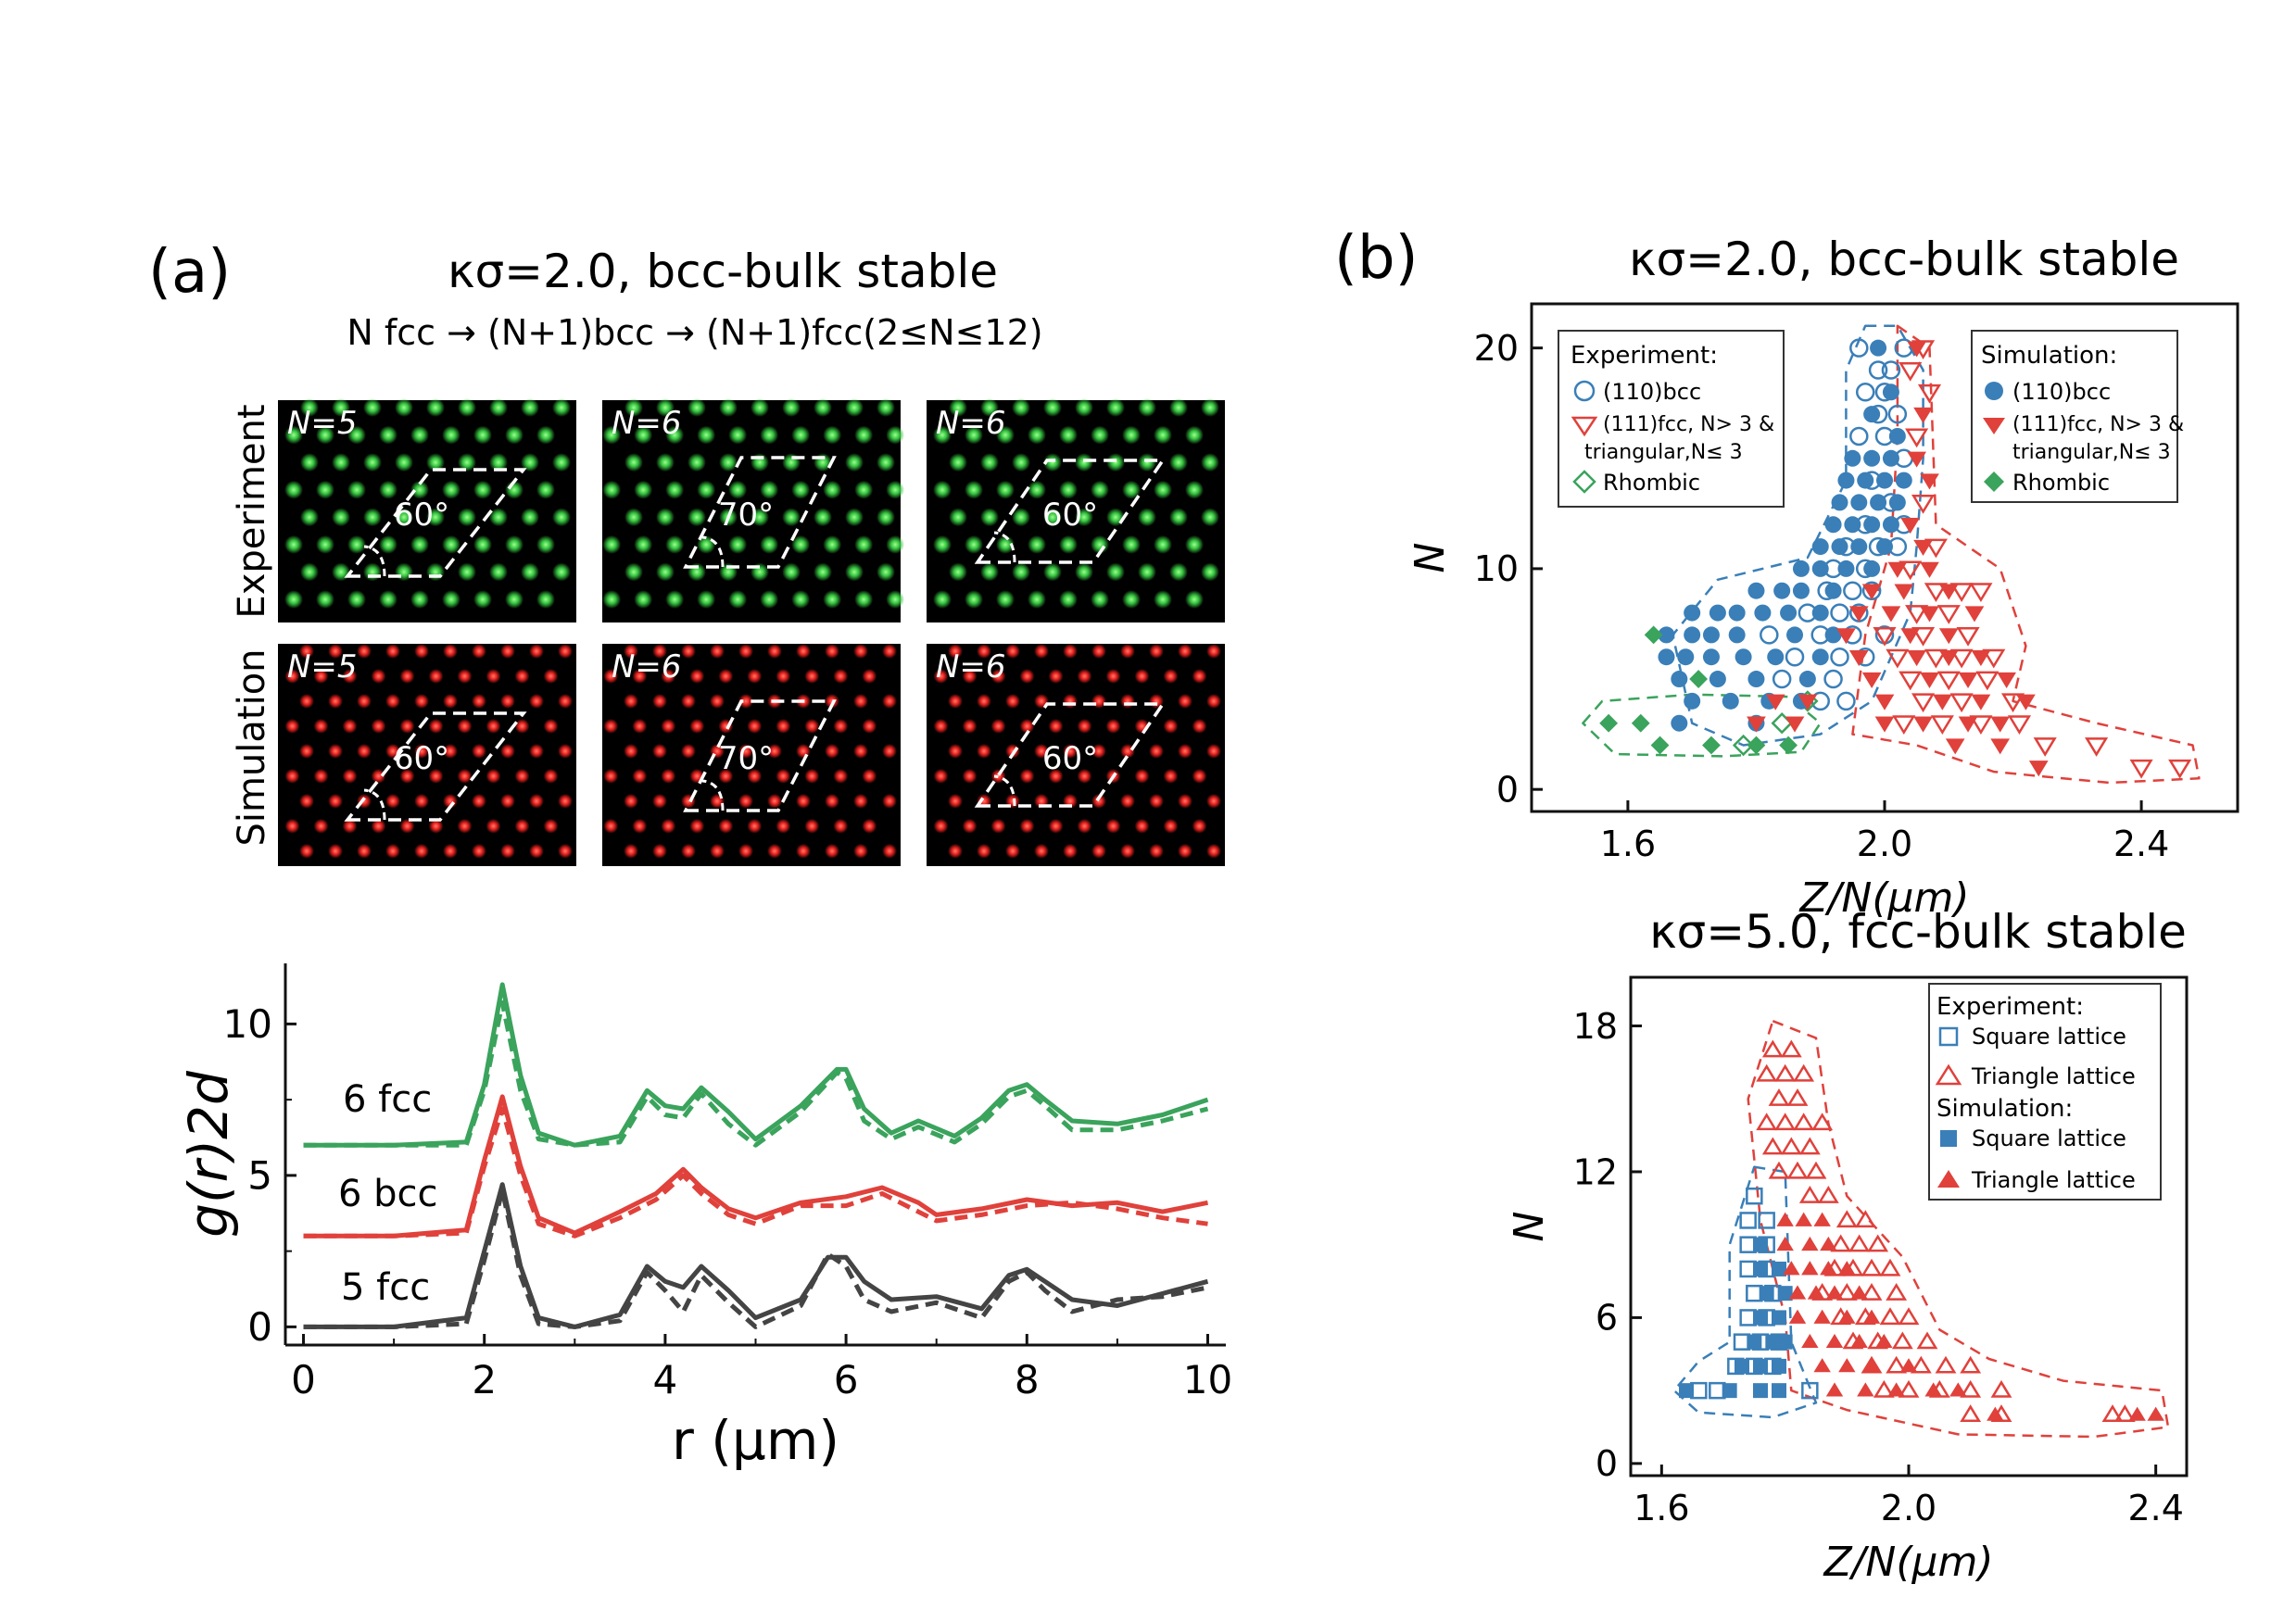 The height and width of the screenshot is (1597, 2296). I want to click on ks2-leg-exp-title: Experiment:, so click(1644, 356).